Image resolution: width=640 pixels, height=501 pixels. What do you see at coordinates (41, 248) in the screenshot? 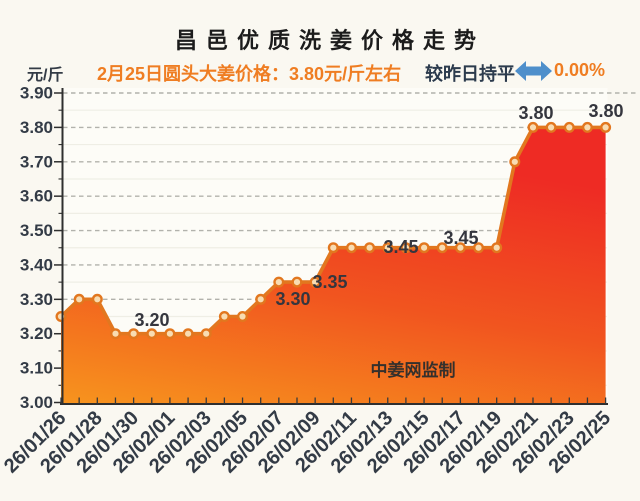
I see `y-axis: 3.00 3.10 3.20 3.30 3.40 3.50 3.60 3.70 3.80 3.90` at bounding box center [41, 248].